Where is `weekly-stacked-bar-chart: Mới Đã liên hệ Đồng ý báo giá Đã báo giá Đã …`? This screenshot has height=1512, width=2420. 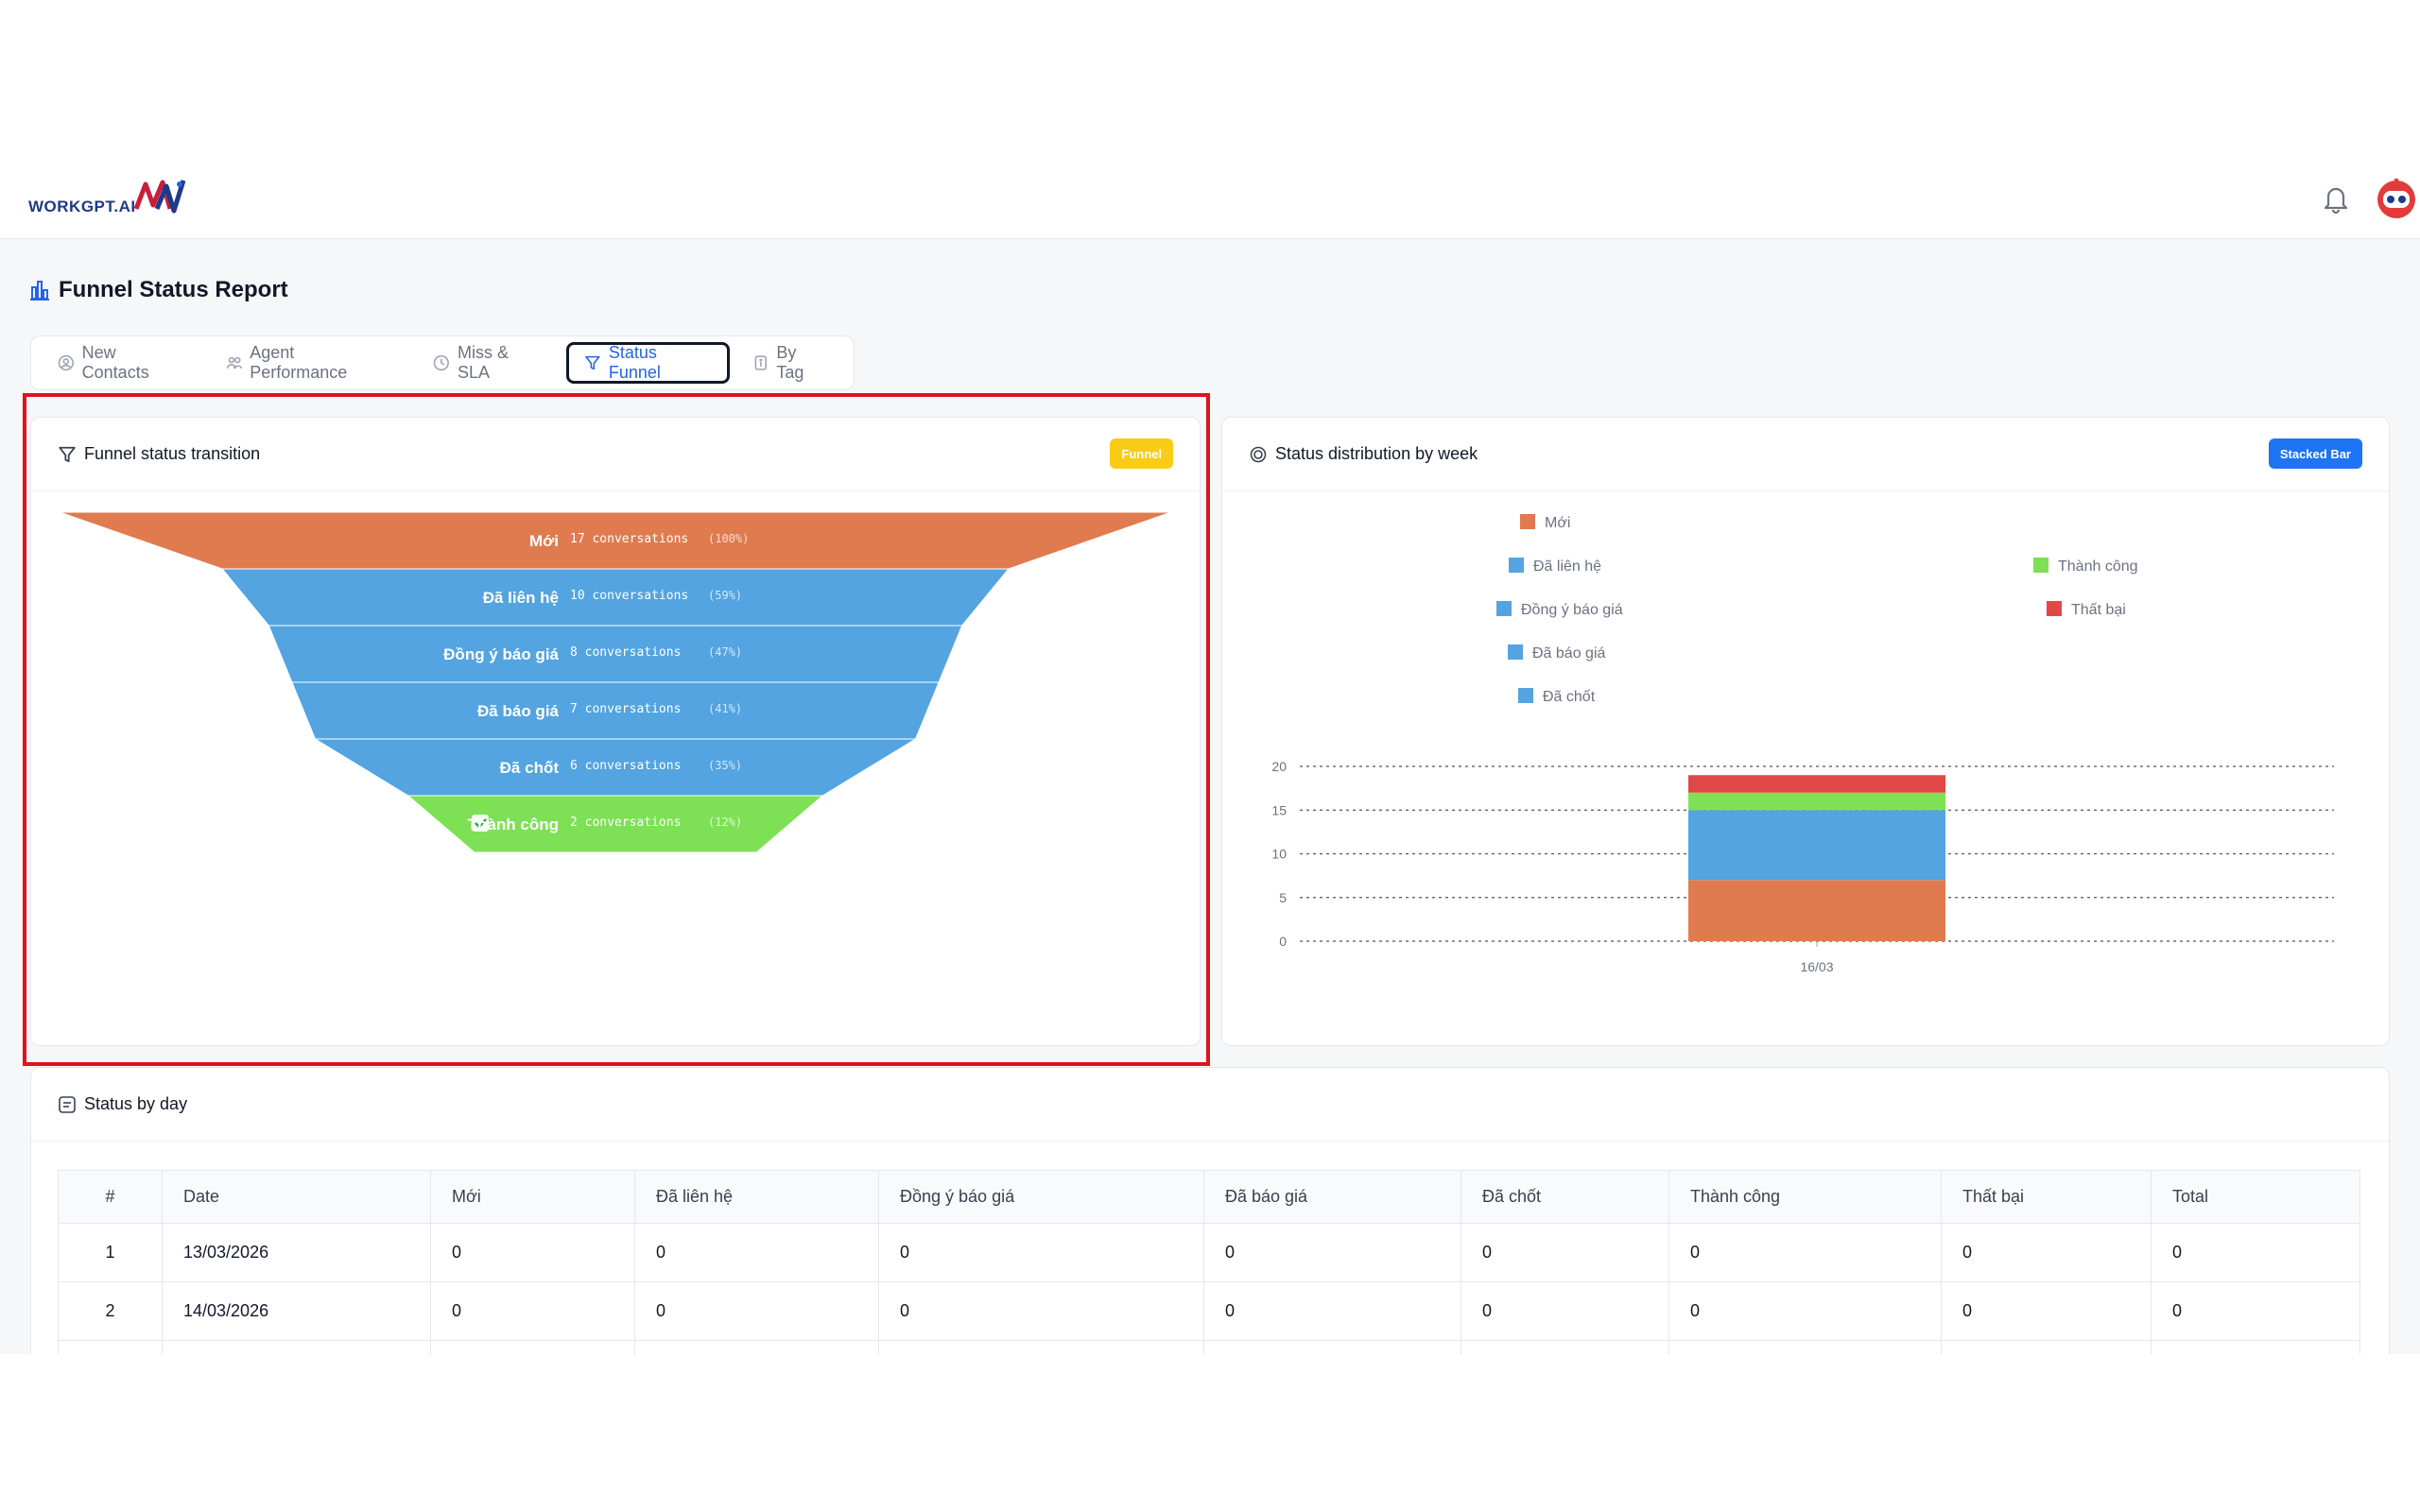
weekly-stacked-bar-chart: Mới Đã liên hệ Đồng ý báo giá Đã báo giá Đã … is located at coordinates (1802, 744).